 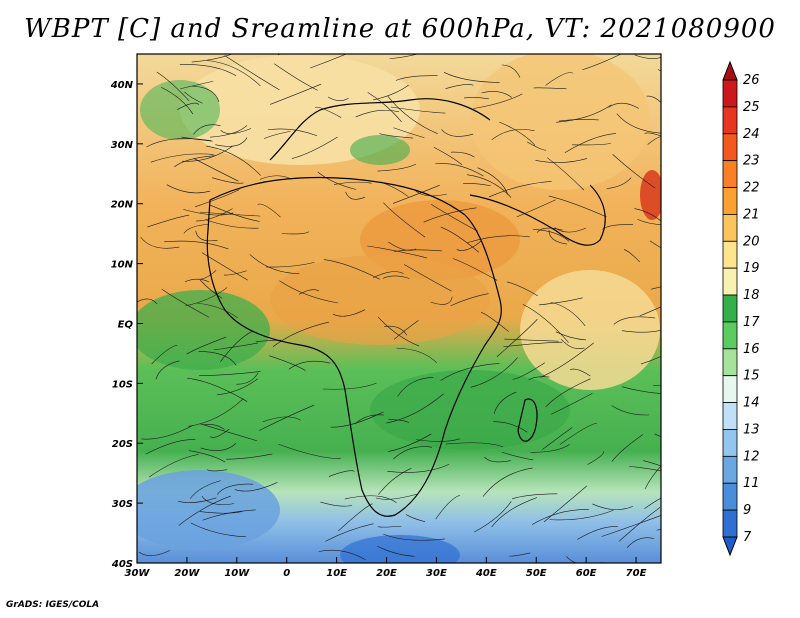 I want to click on x-tick-label: 20W, so click(x=187, y=573).